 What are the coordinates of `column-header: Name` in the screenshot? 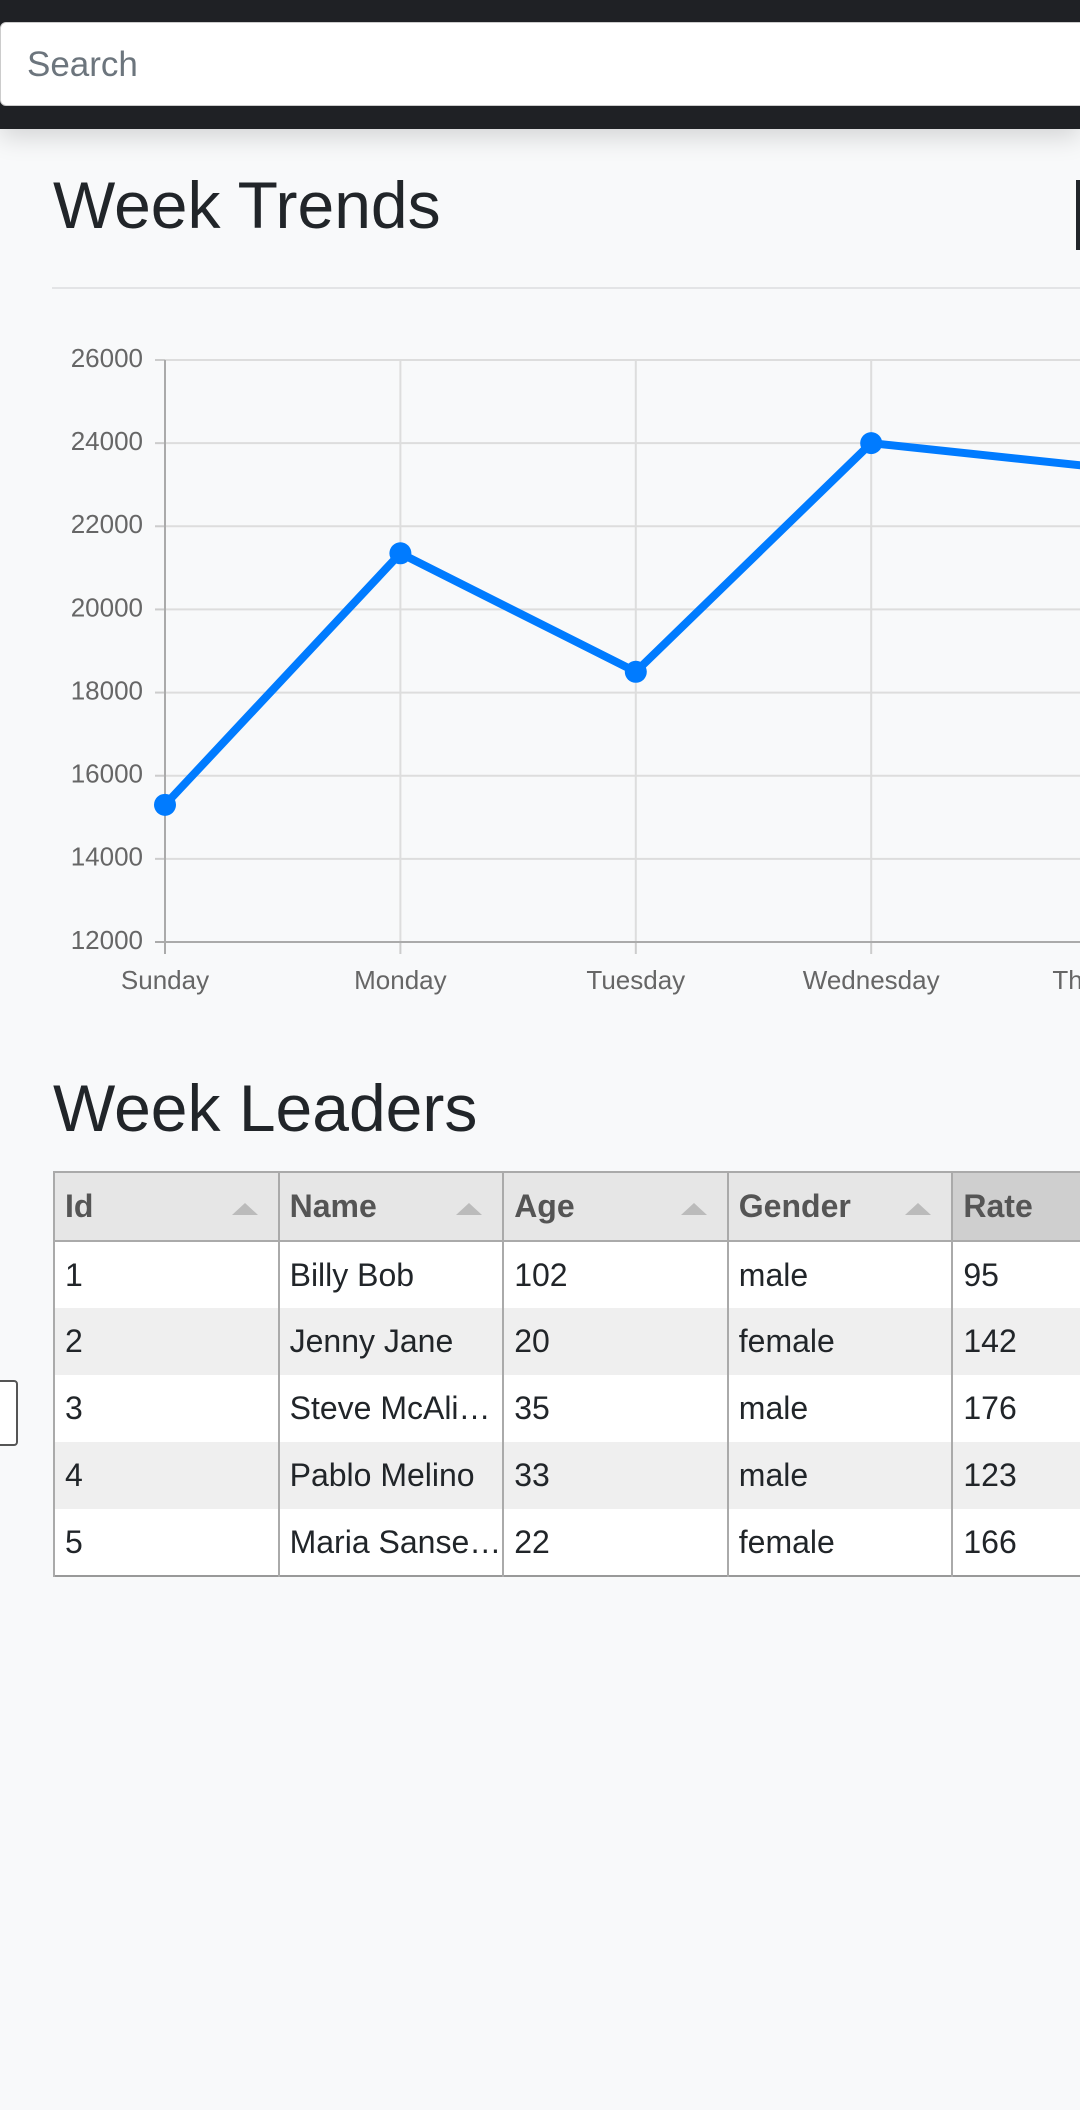 It's located at (391, 1206).